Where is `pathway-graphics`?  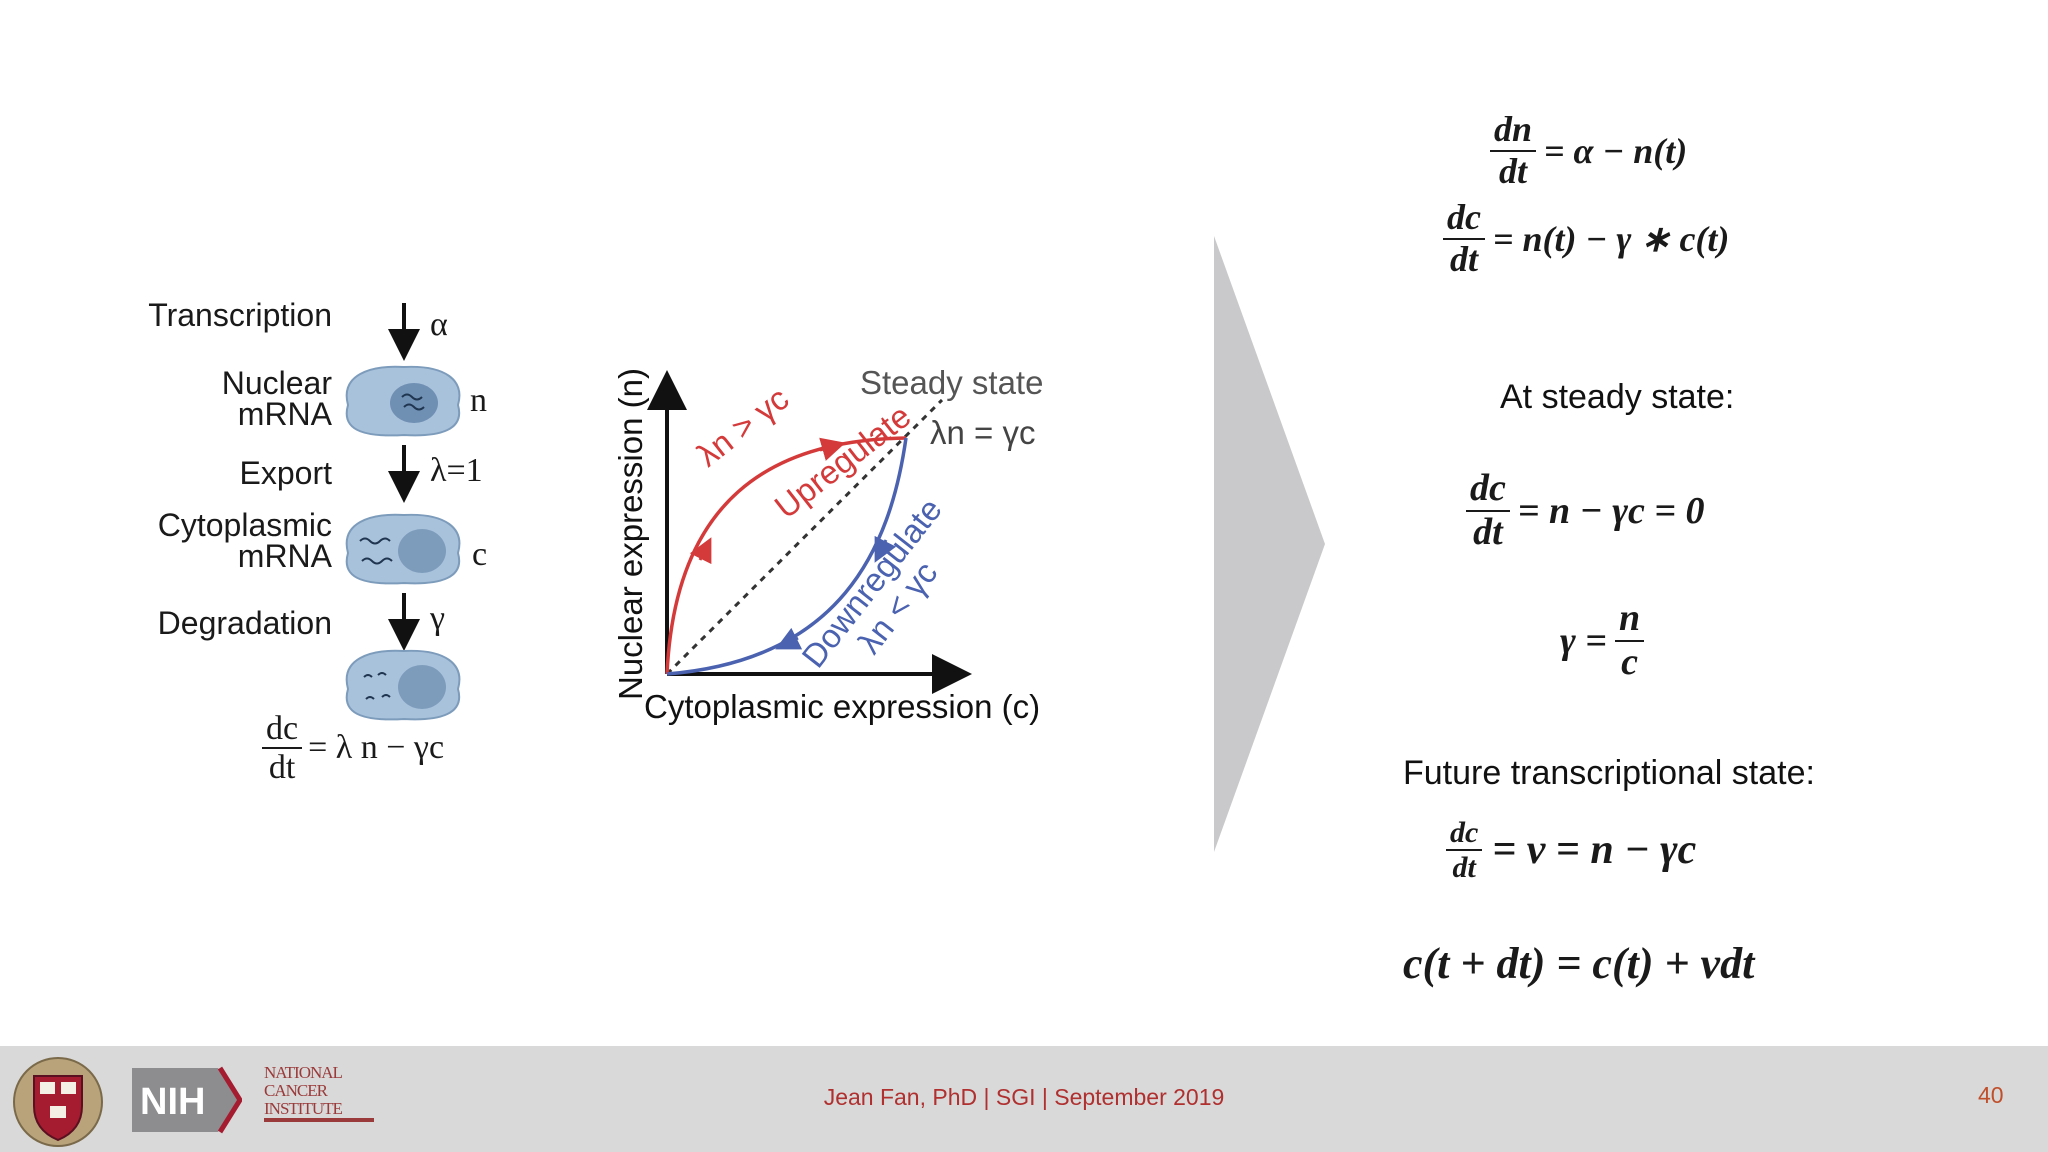 pathway-graphics is located at coordinates (403, 512).